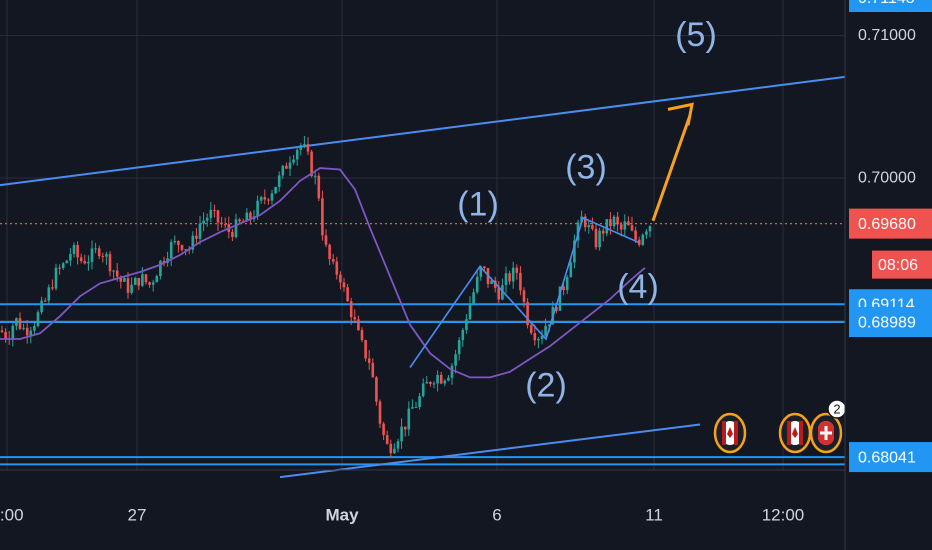 This screenshot has width=932, height=550. I want to click on price-tick-label: 0.71000, so click(887, 35).